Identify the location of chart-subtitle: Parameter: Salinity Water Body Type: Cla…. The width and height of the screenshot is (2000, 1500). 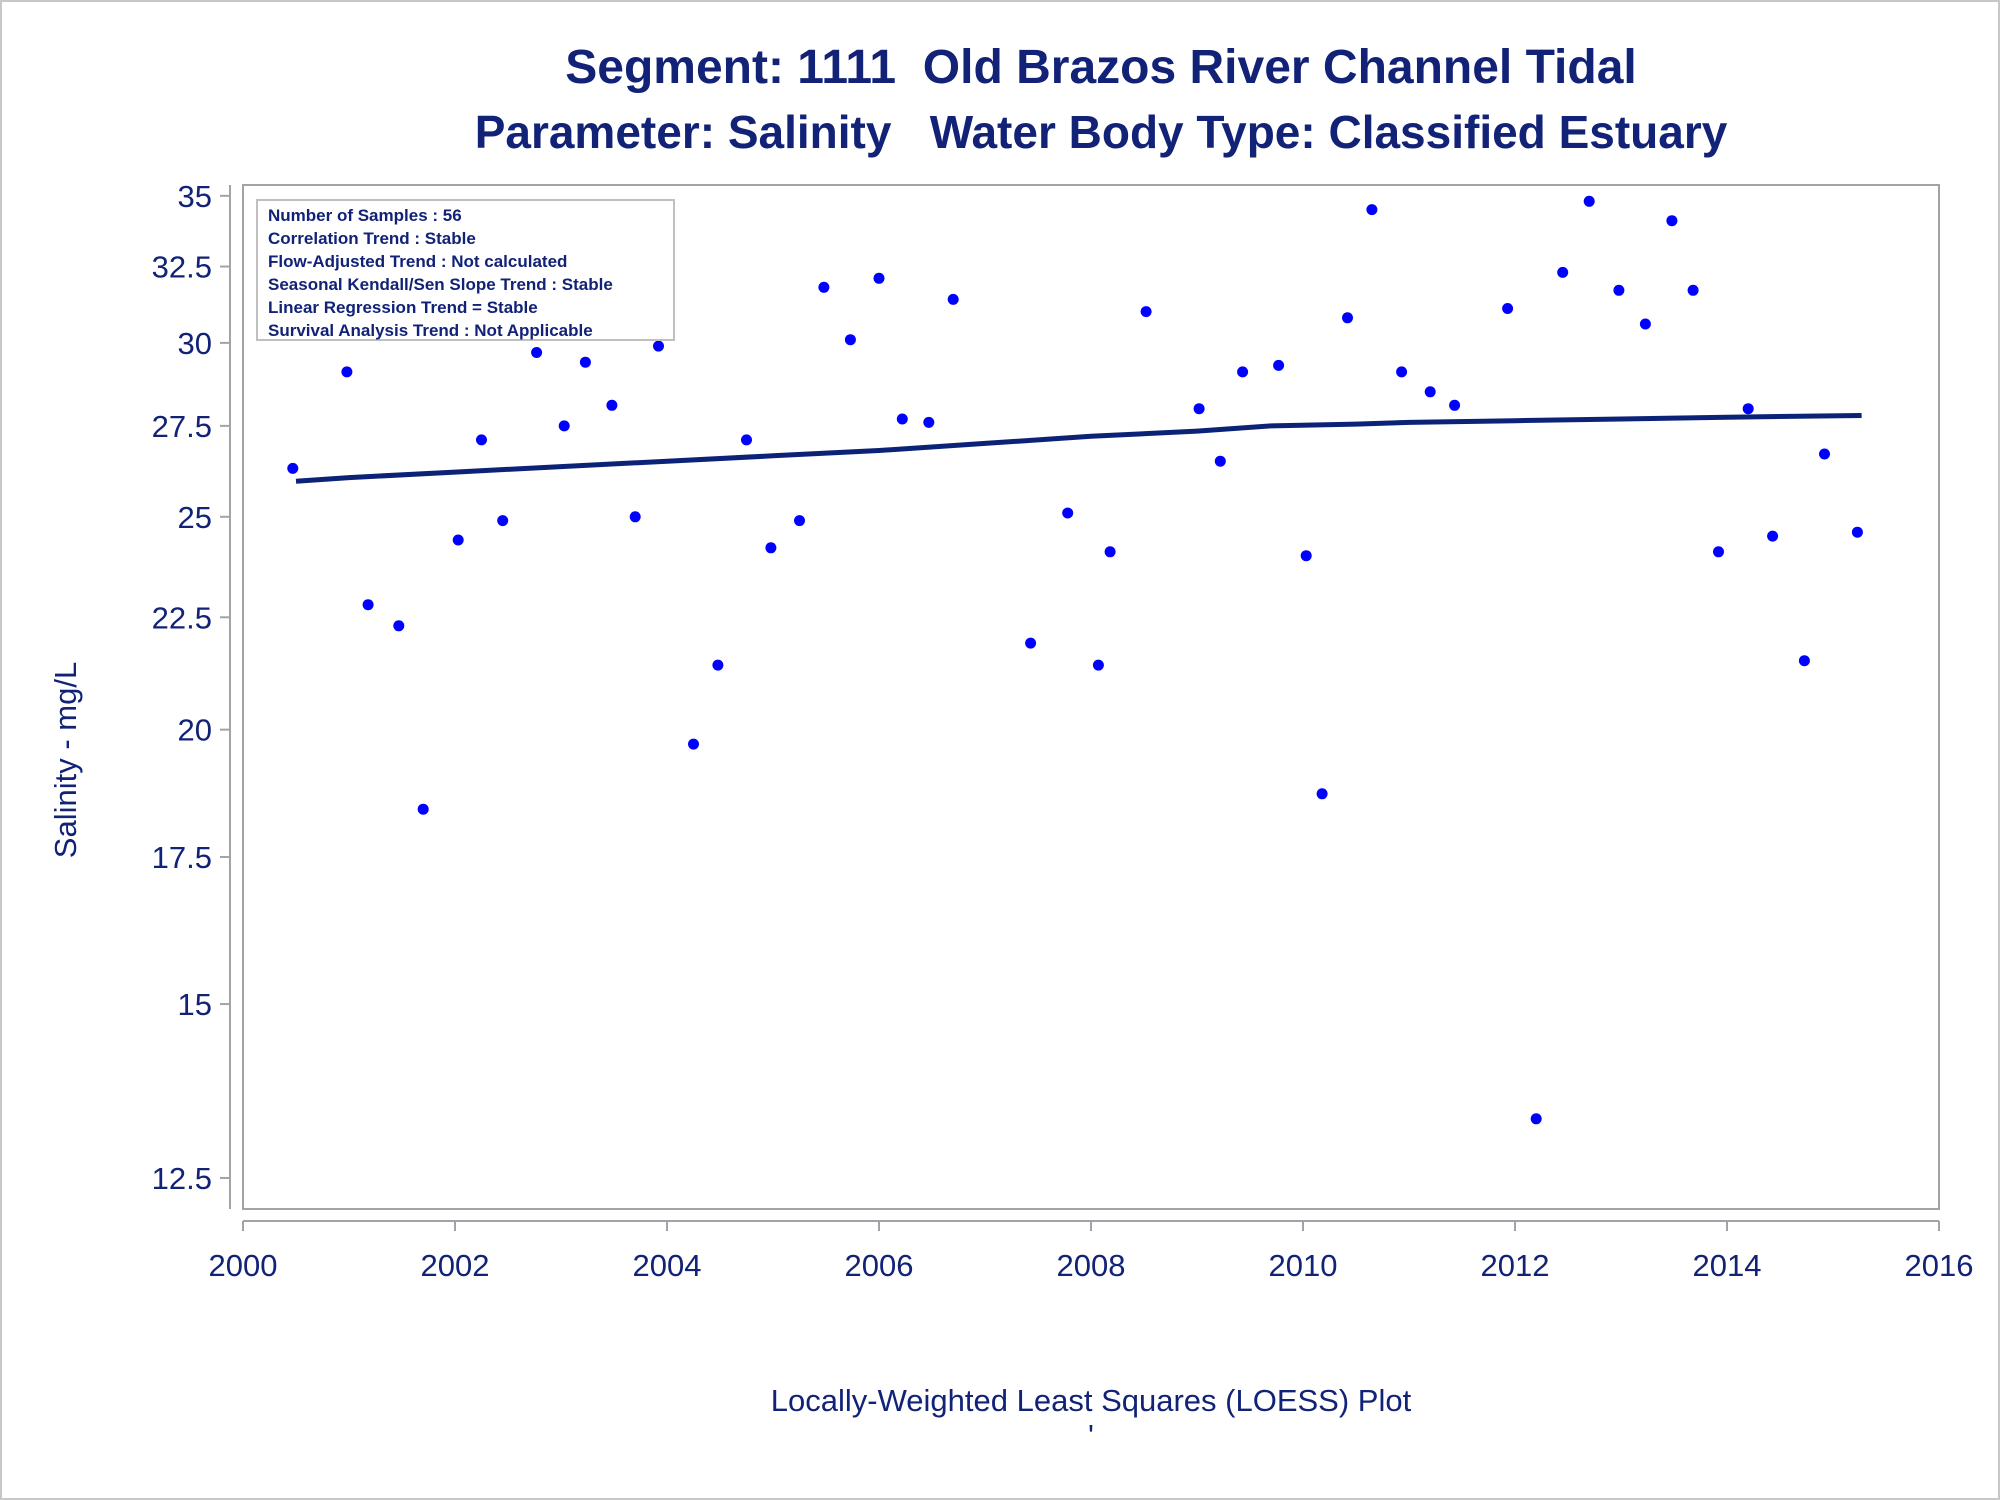
(1101, 132).